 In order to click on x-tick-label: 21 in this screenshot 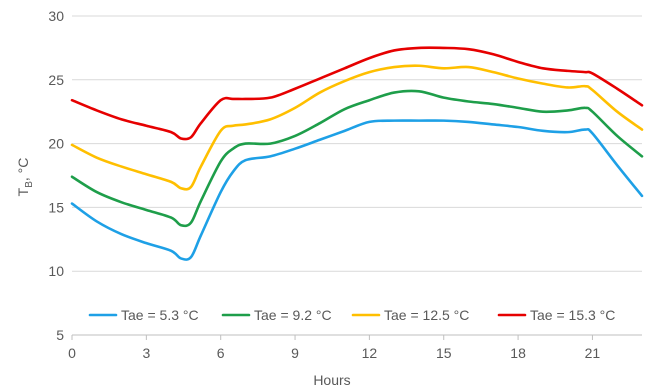, I will do `click(593, 353)`.